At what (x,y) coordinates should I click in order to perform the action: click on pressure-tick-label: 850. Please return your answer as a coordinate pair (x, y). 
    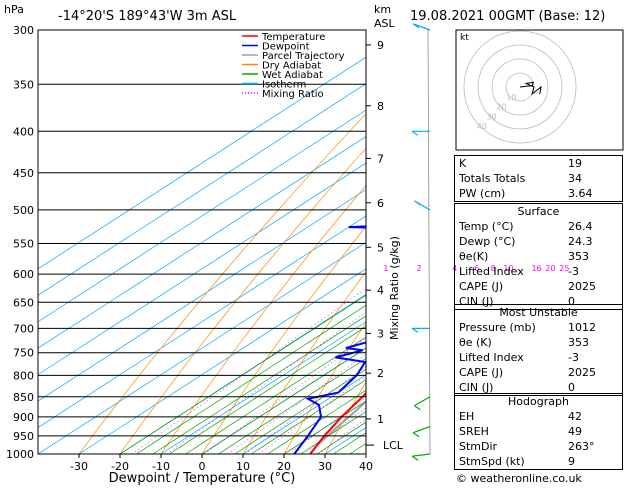
    Looking at the image, I should click on (23, 397).